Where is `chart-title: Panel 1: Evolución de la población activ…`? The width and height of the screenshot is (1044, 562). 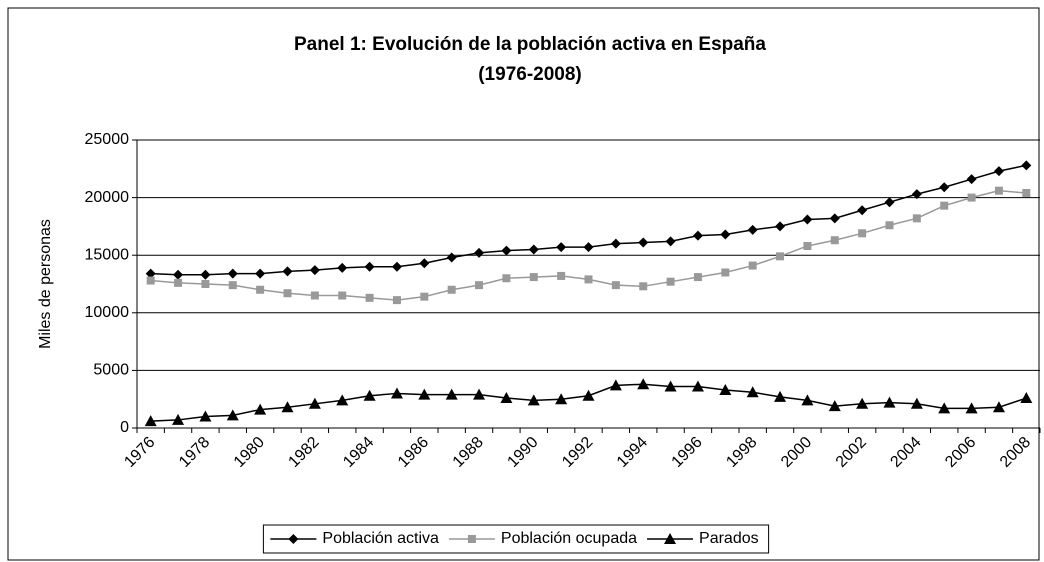
chart-title: Panel 1: Evolución de la población activ… is located at coordinates (530, 44).